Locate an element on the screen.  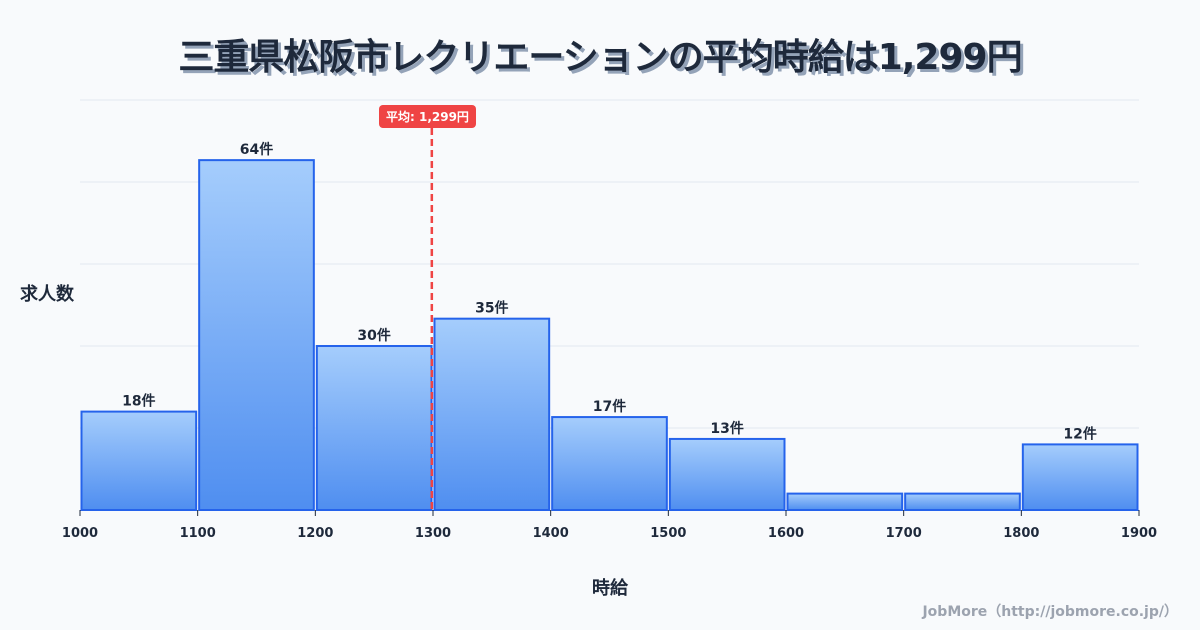
bar-value-label: 35件 is located at coordinates (491, 308).